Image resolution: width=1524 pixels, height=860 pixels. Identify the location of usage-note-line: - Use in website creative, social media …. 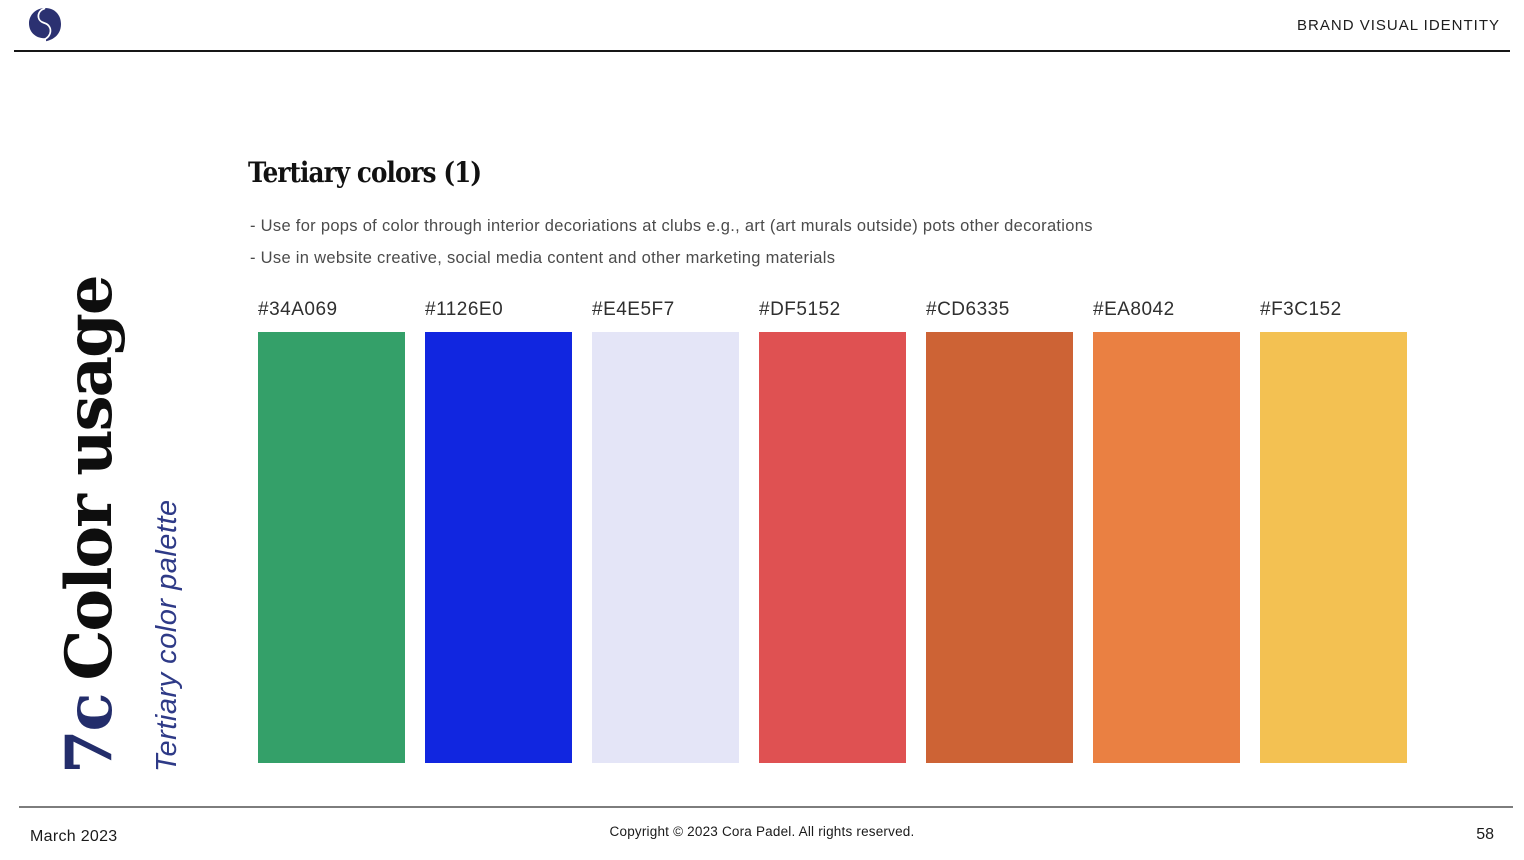
(543, 258).